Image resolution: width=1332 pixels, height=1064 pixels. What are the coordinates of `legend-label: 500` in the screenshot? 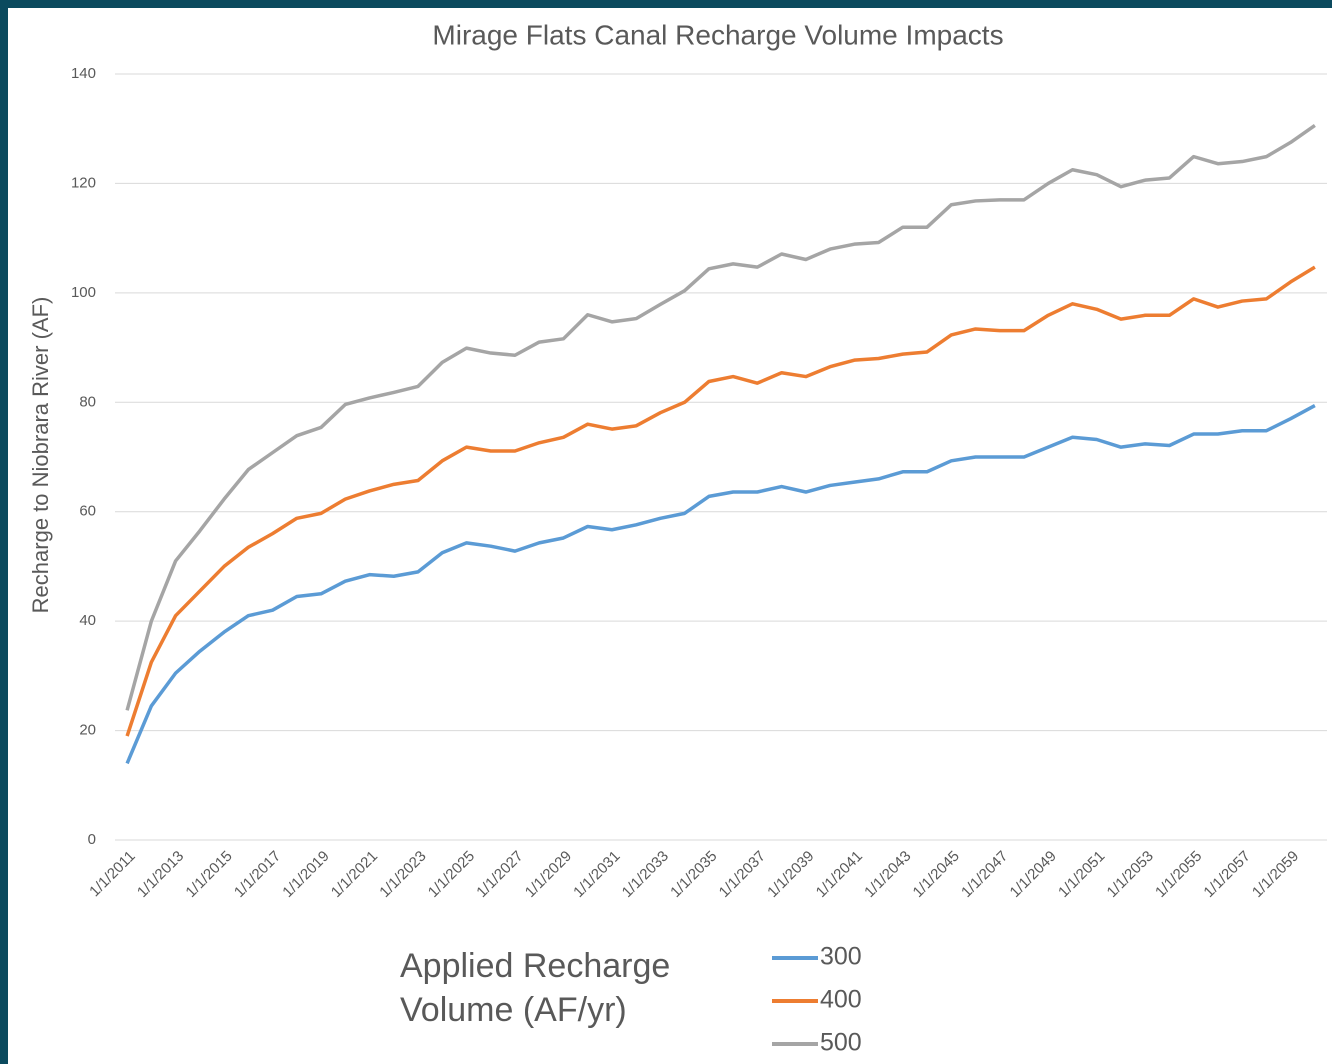 It's located at (841, 1043).